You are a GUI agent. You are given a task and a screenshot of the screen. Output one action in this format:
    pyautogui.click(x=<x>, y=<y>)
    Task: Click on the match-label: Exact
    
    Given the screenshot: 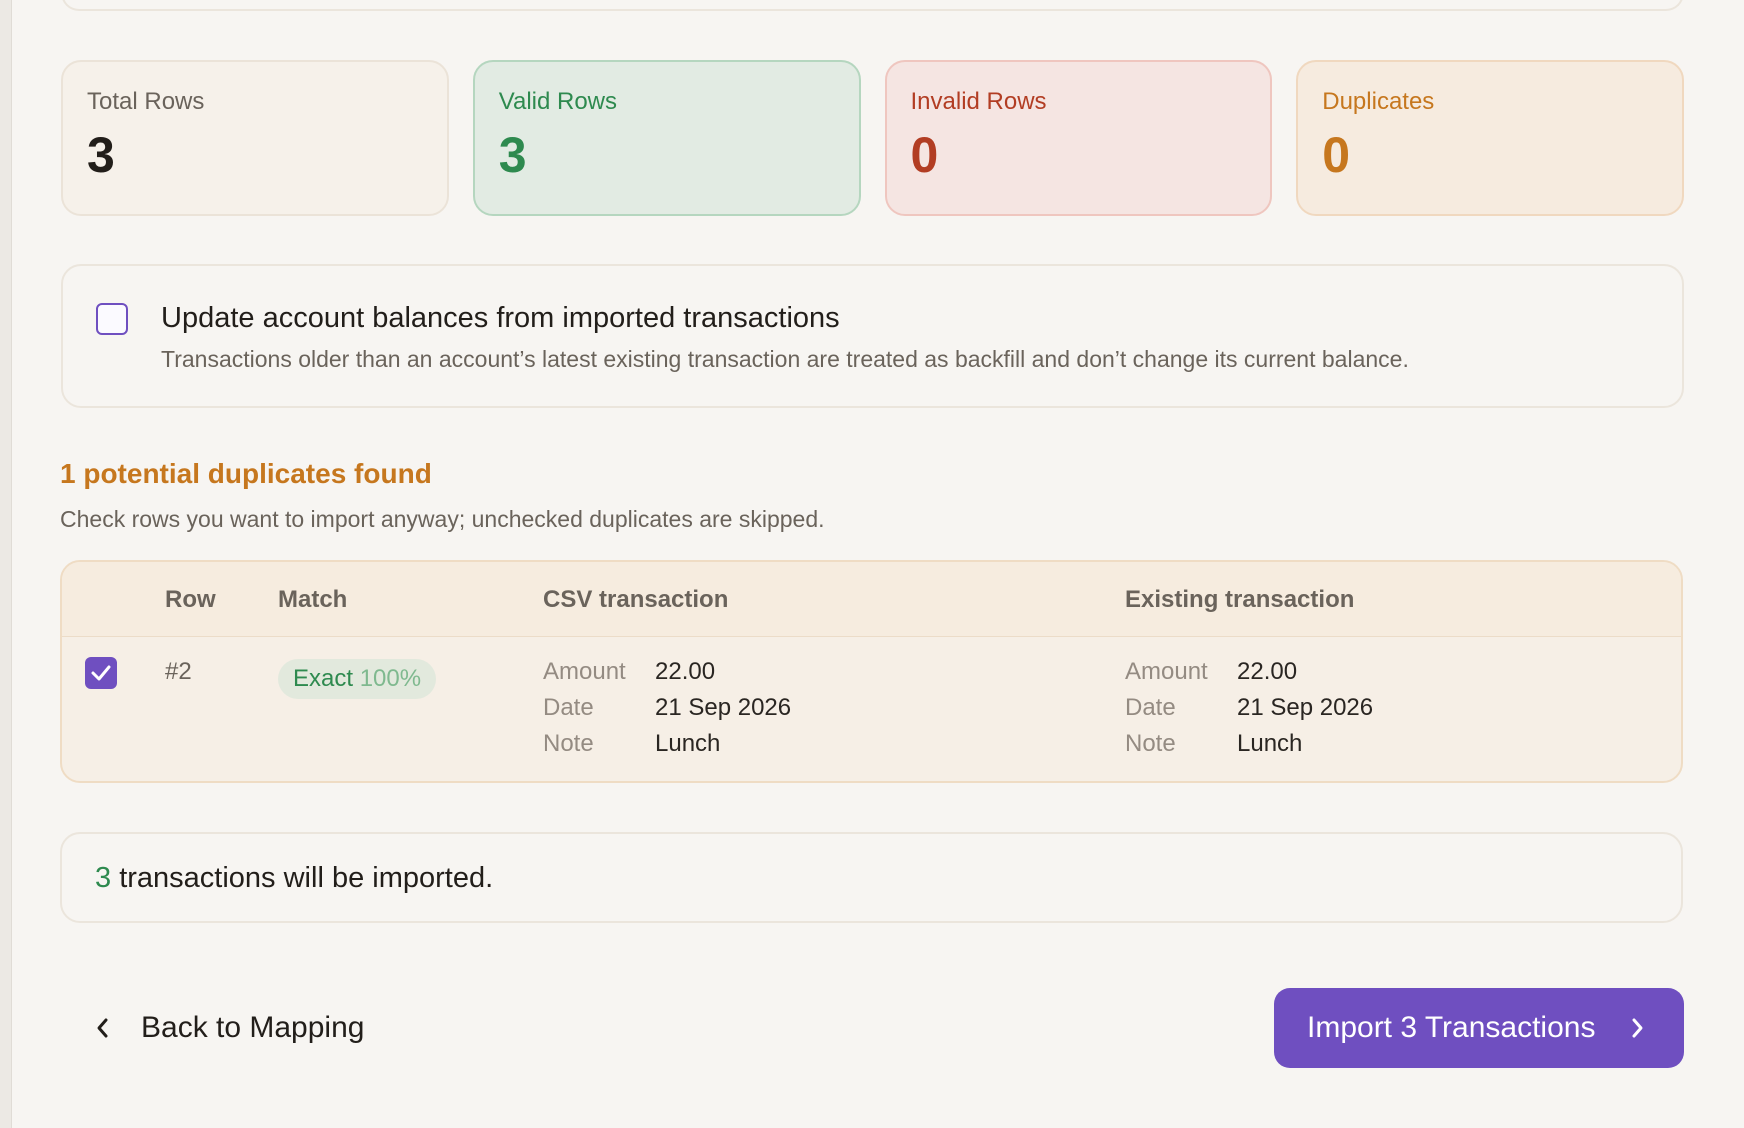 What is the action you would take?
    pyautogui.click(x=323, y=678)
    